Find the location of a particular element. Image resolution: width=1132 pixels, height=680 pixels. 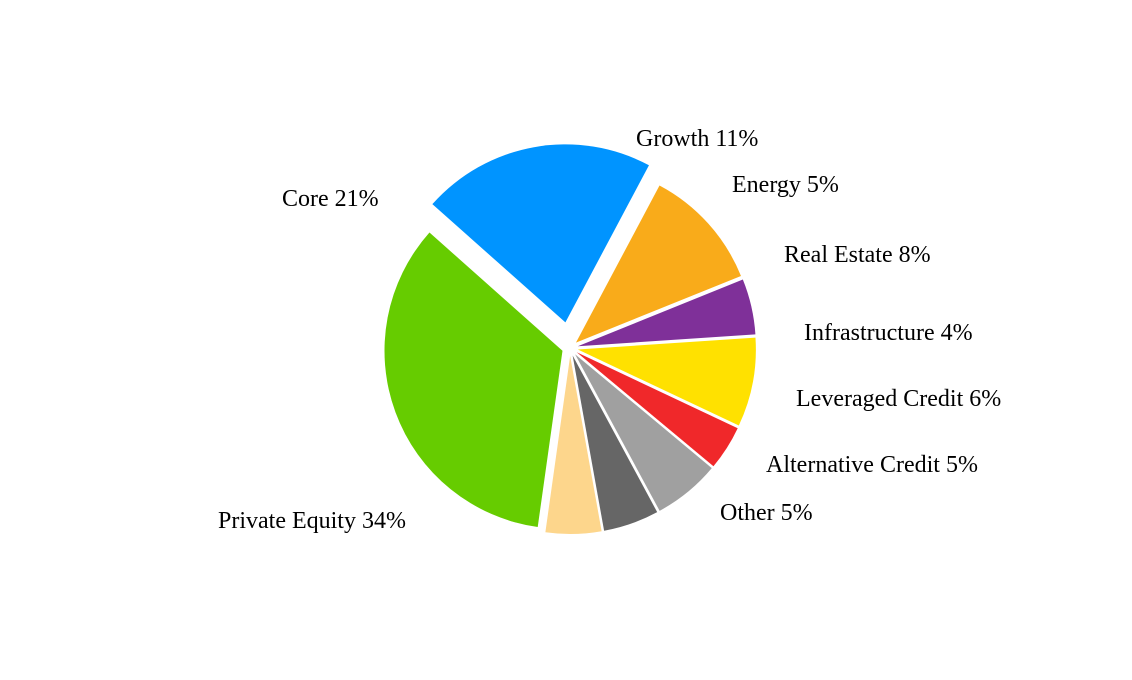

slice-leveraged-credit is located at coordinates (643, 432).